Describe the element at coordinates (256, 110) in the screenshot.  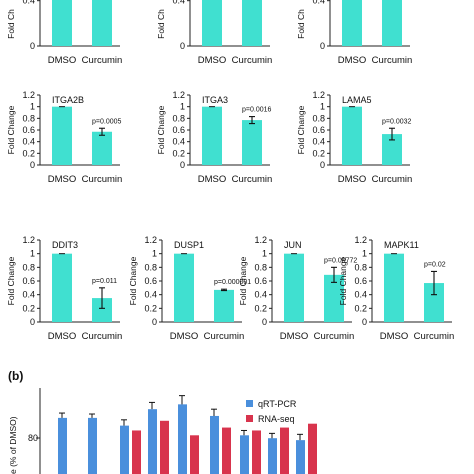
I see `p-value-label: p=0.0016` at that location.